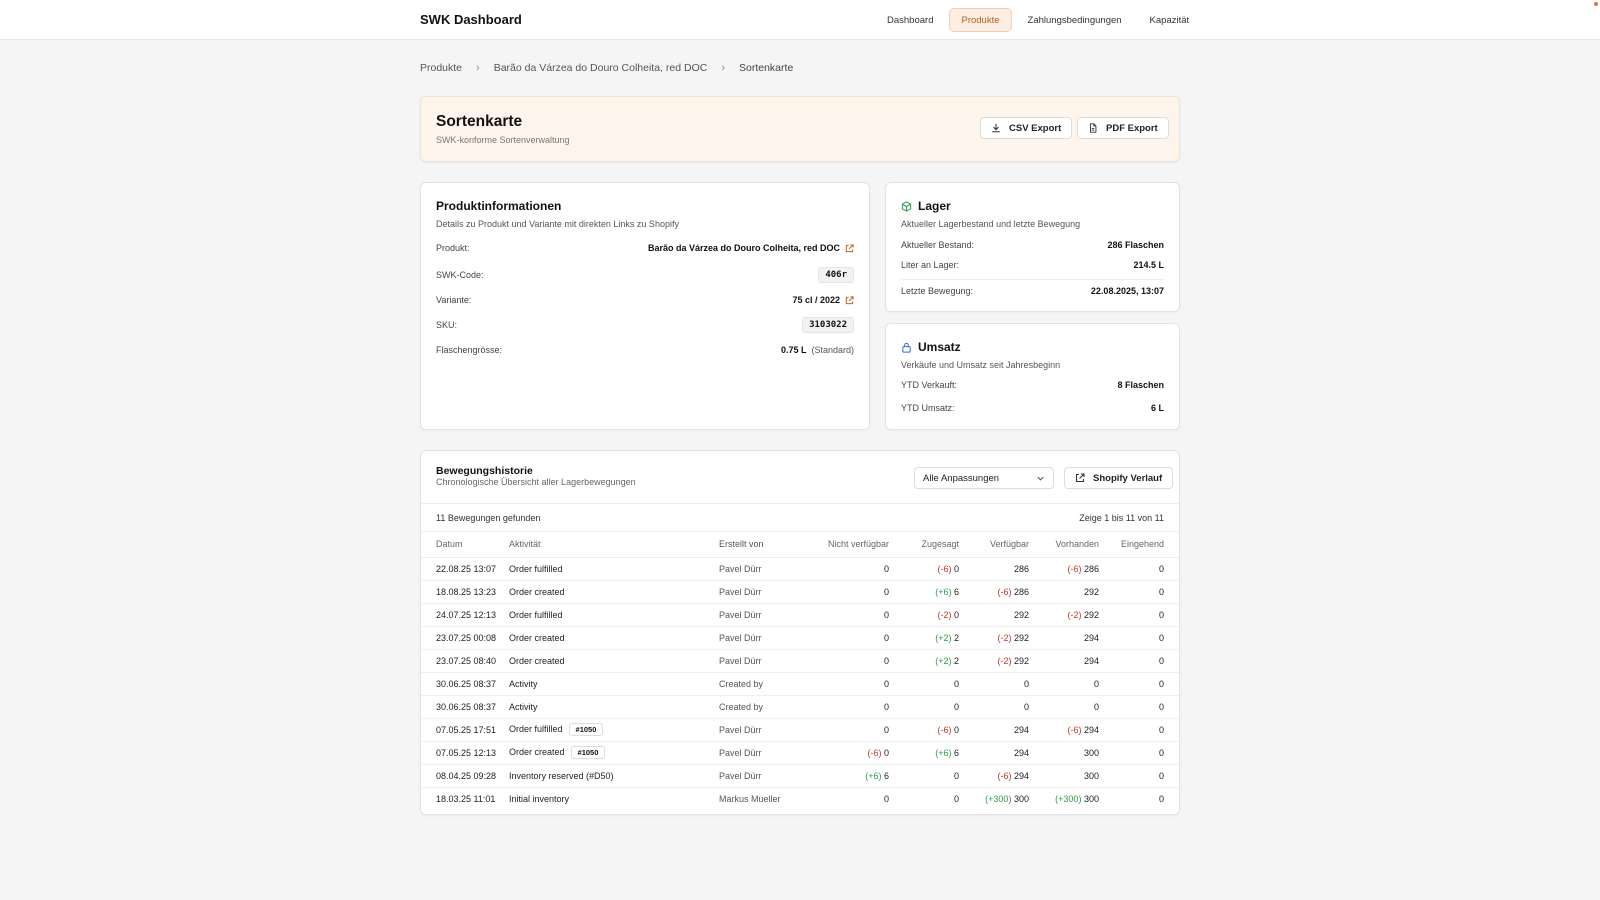 The width and height of the screenshot is (1600, 900). What do you see at coordinates (846, 545) in the screenshot?
I see `col-nicht-verfuegbar: Nicht verfügbar` at bounding box center [846, 545].